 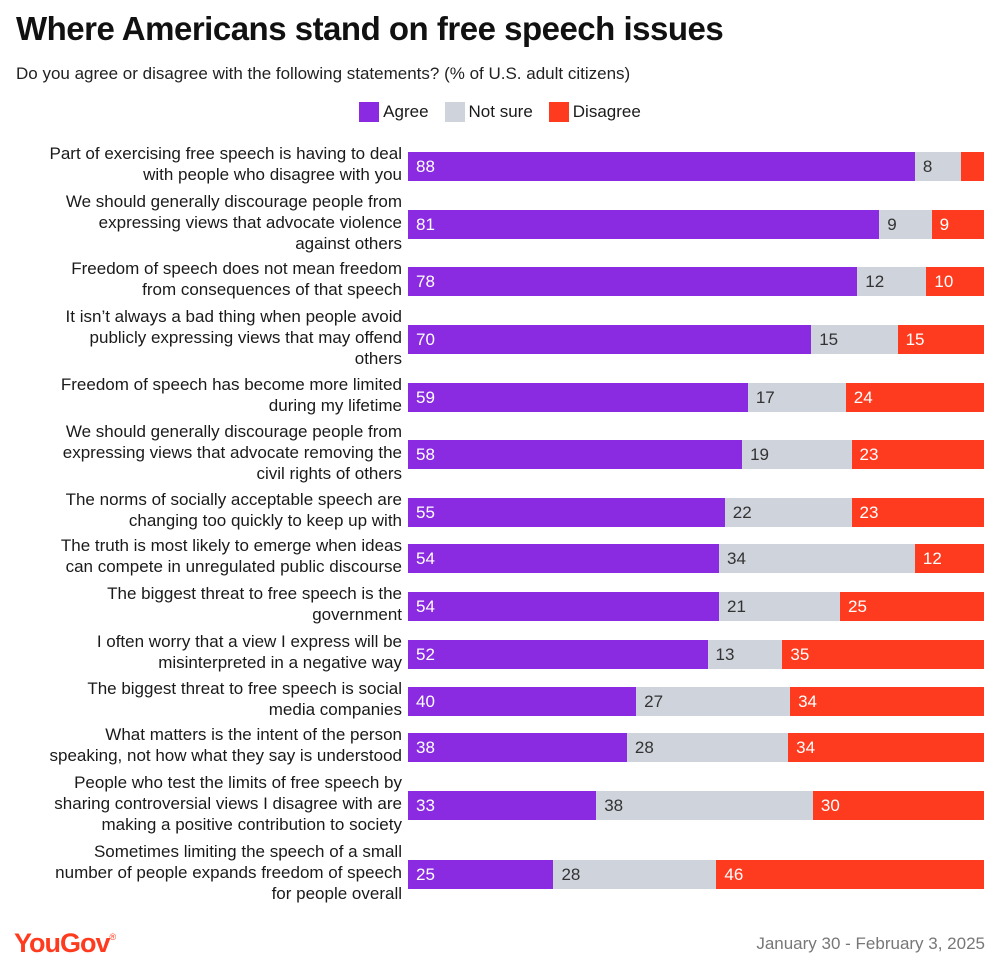 I want to click on value-label-not-sure: 22, so click(x=742, y=512).